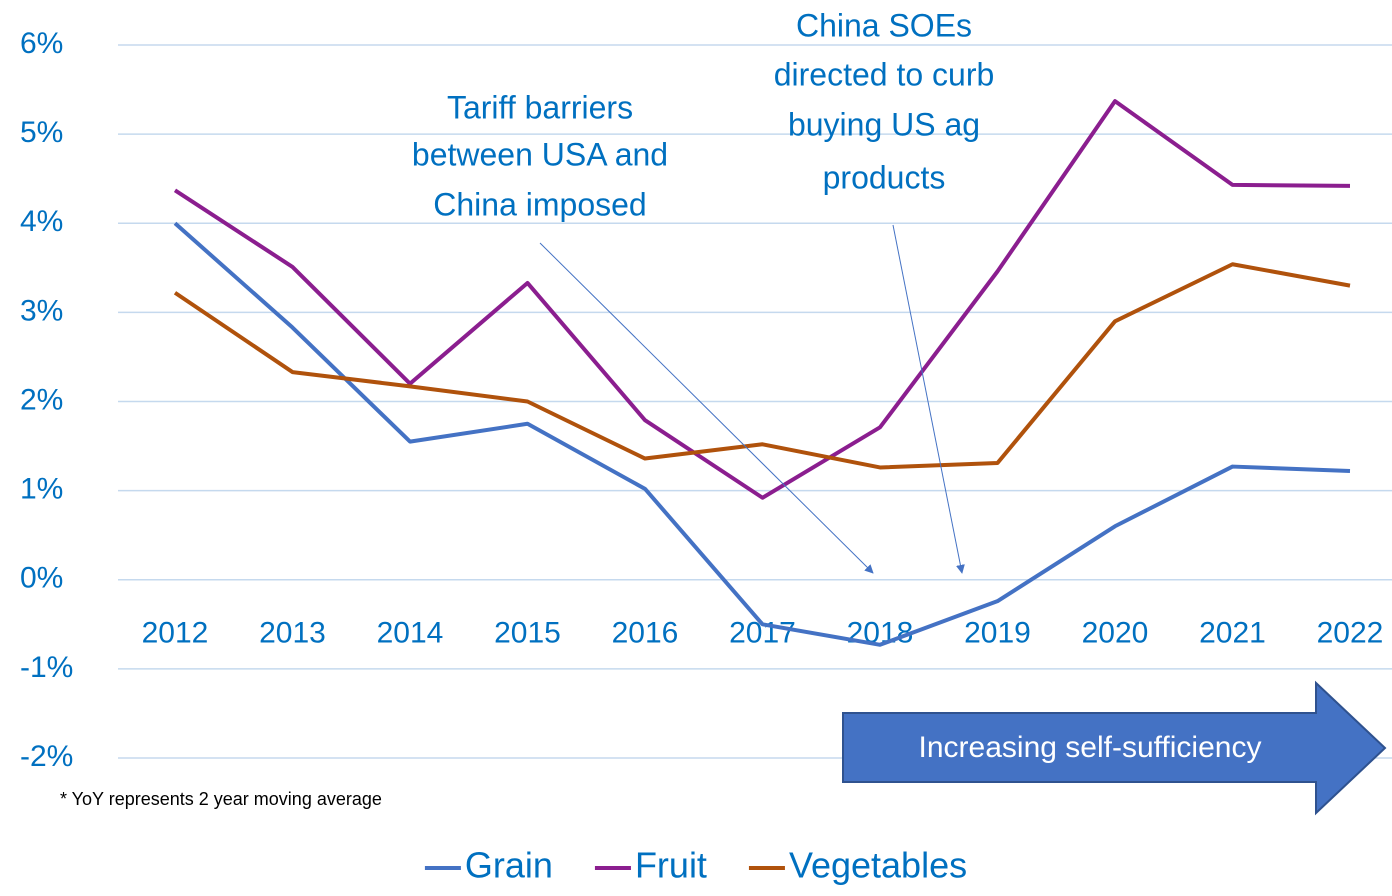 This screenshot has height=896, width=1392. What do you see at coordinates (292, 633) in the screenshot?
I see `x-tick-label: 2013` at bounding box center [292, 633].